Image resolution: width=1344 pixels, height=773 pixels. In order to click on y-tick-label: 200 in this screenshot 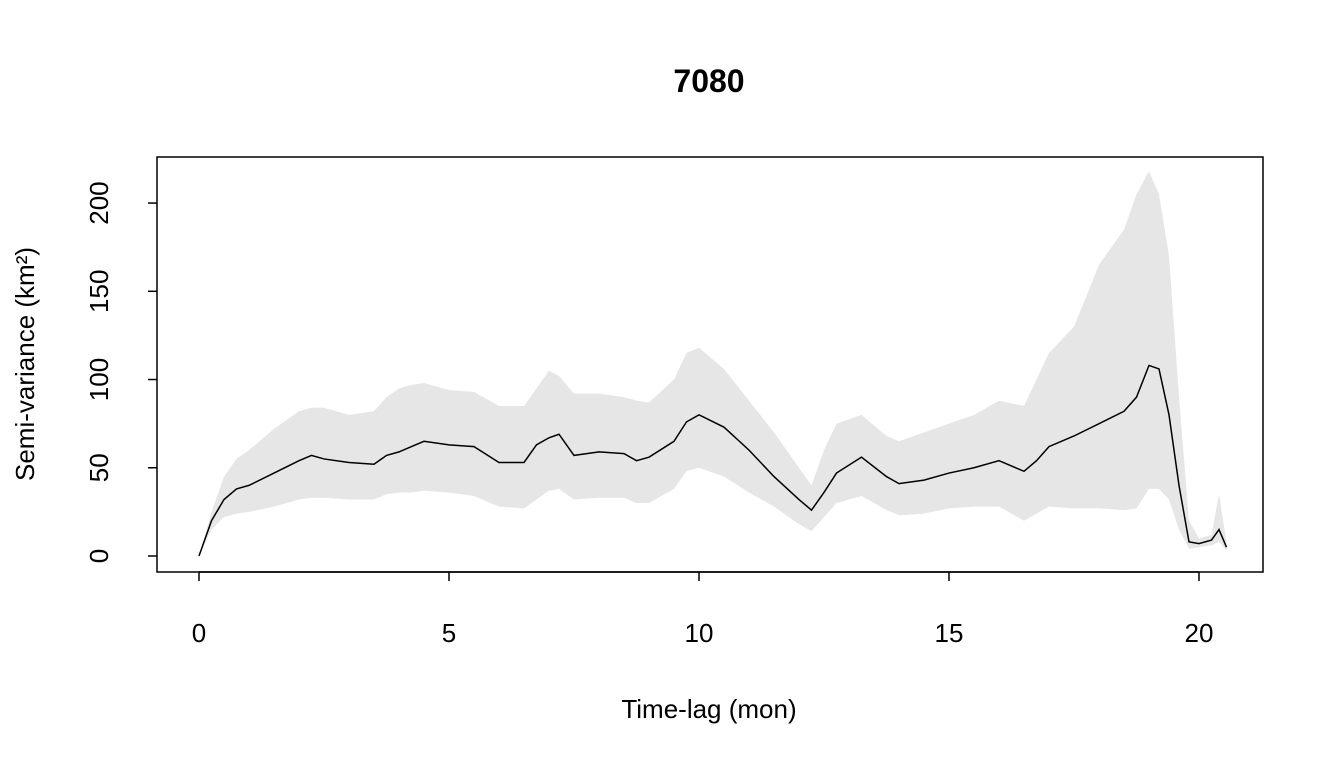, I will do `click(99, 202)`.